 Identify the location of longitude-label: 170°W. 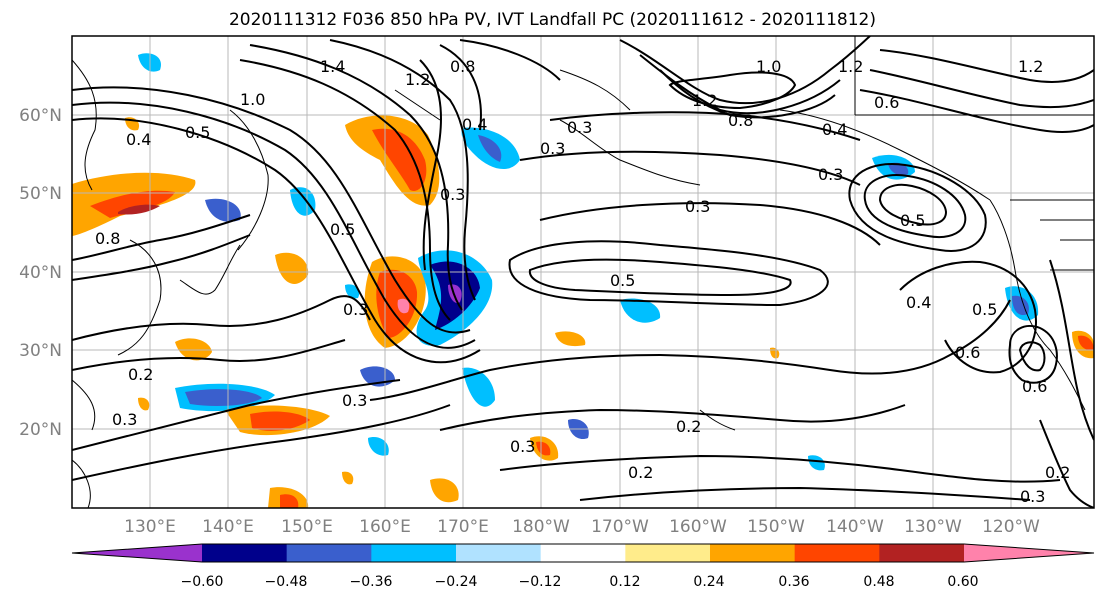
(620, 527).